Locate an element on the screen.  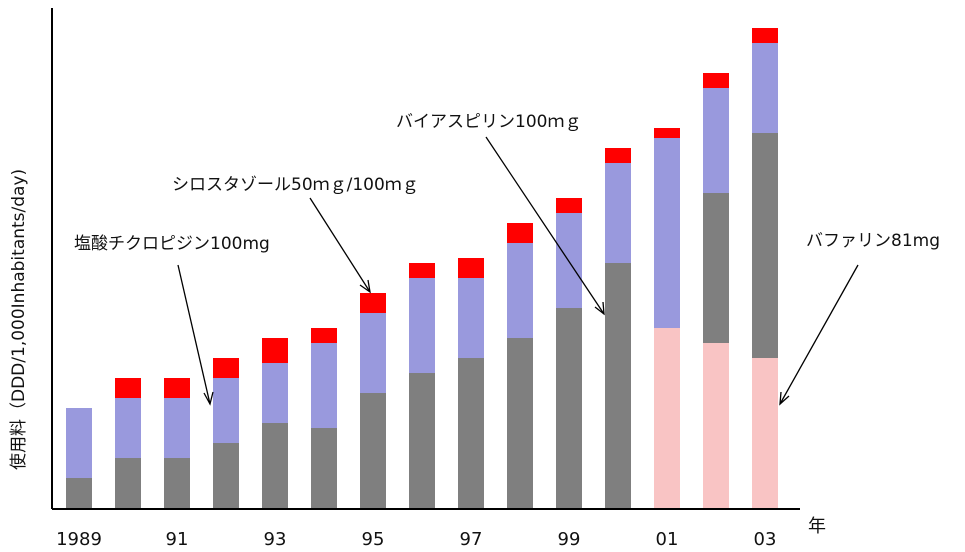
arrow-ticlopidine is located at coordinates (194, 334).